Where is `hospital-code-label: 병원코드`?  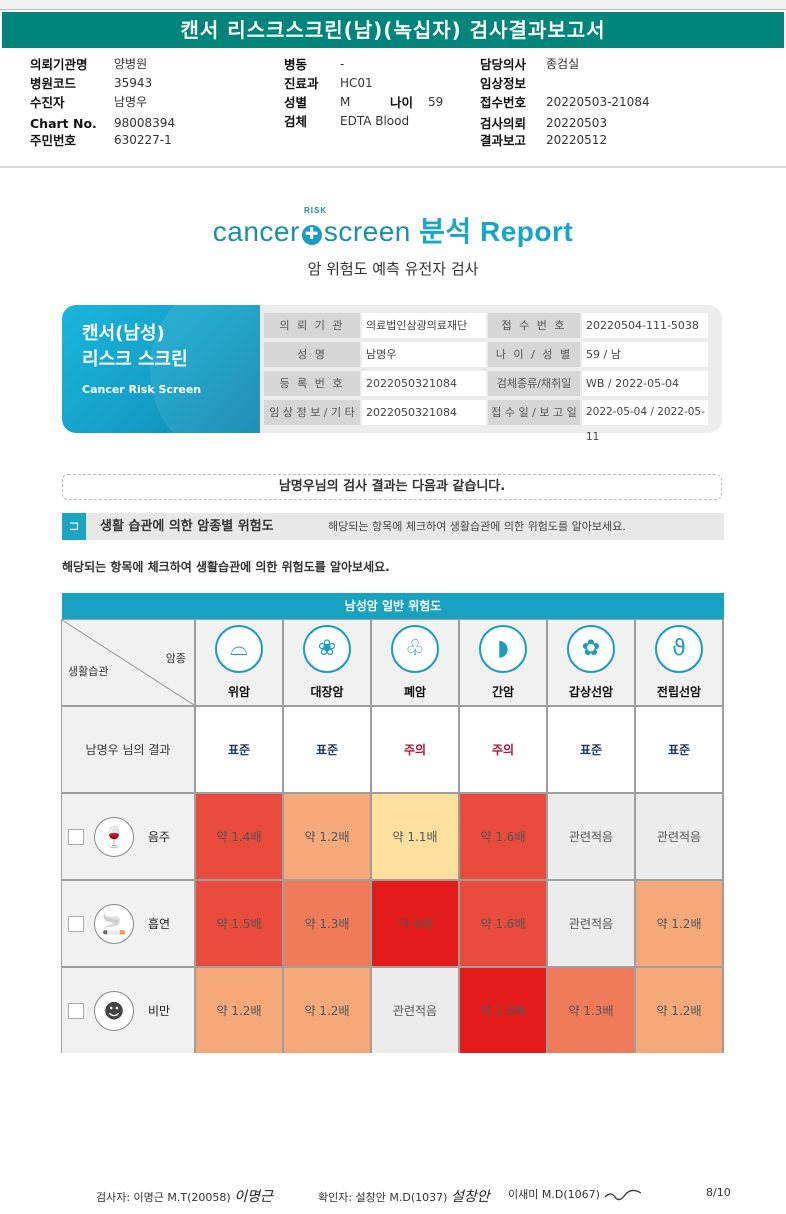
hospital-code-label: 병원코드 is located at coordinates (53, 83).